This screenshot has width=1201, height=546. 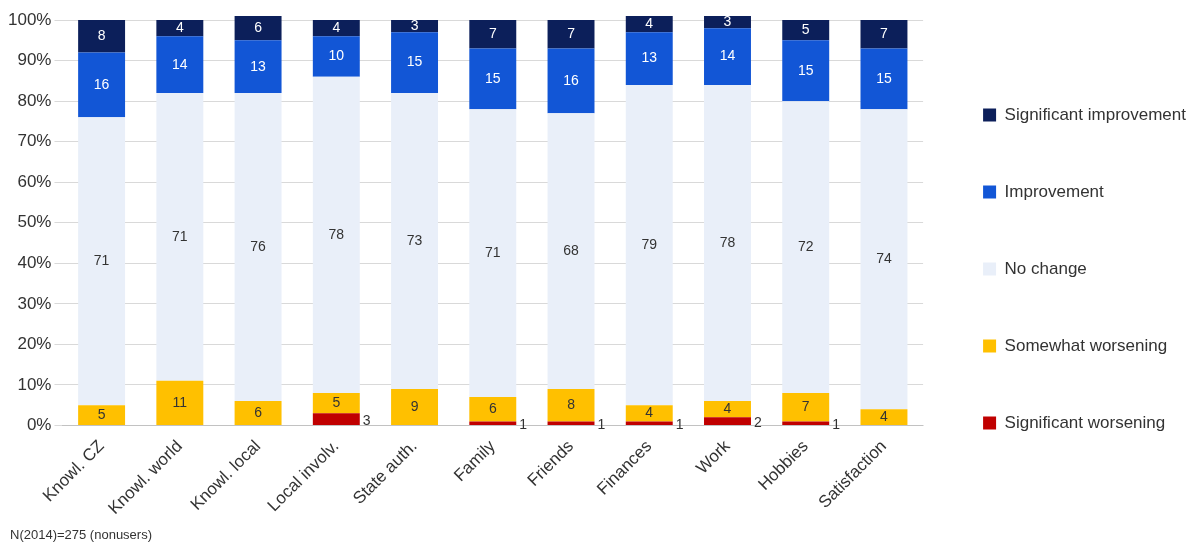 I want to click on y-tick-label: 40%, so click(x=34, y=262).